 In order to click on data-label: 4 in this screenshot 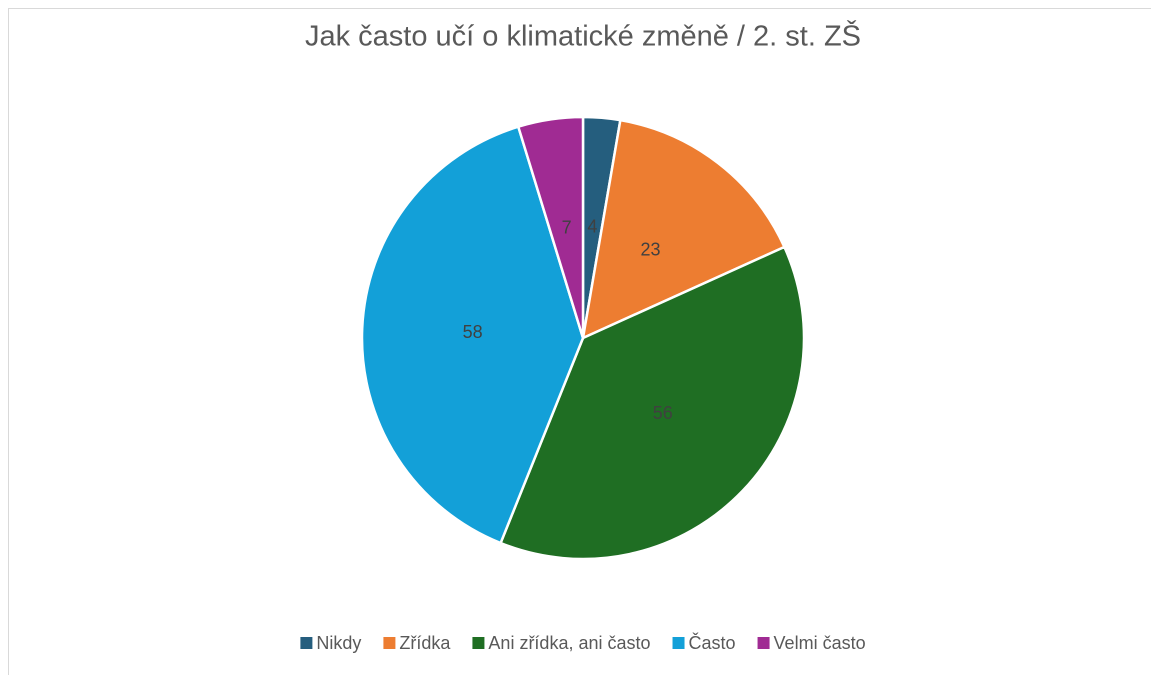, I will do `click(592, 227)`.